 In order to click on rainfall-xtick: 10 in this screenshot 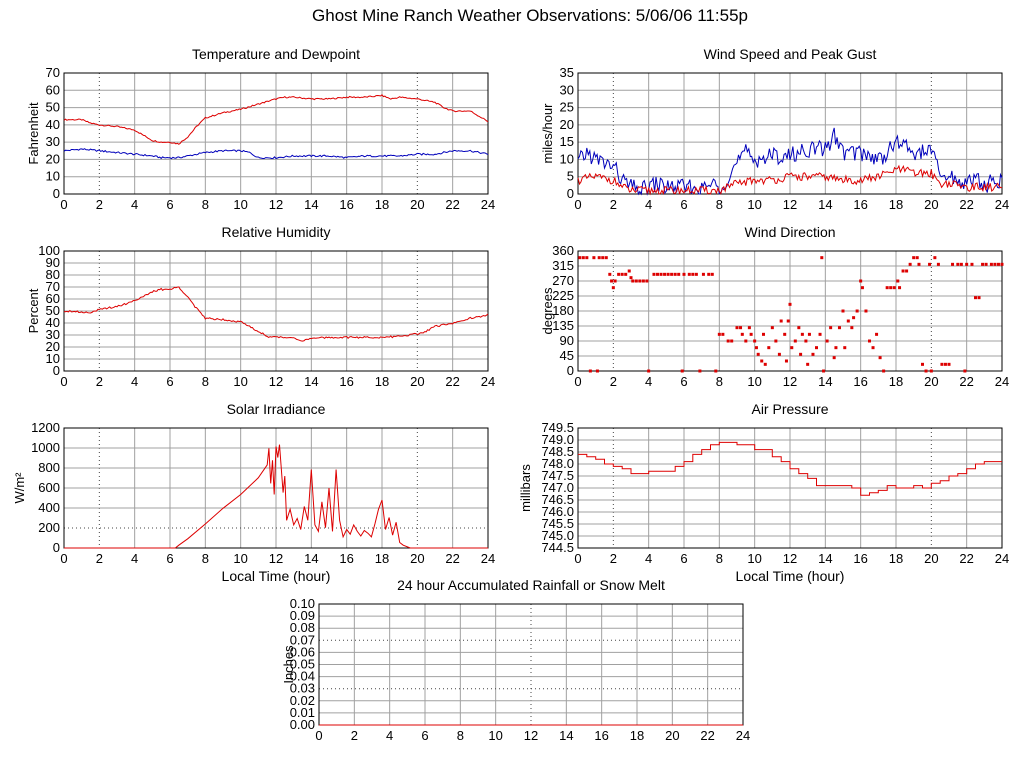, I will do `click(495, 735)`.